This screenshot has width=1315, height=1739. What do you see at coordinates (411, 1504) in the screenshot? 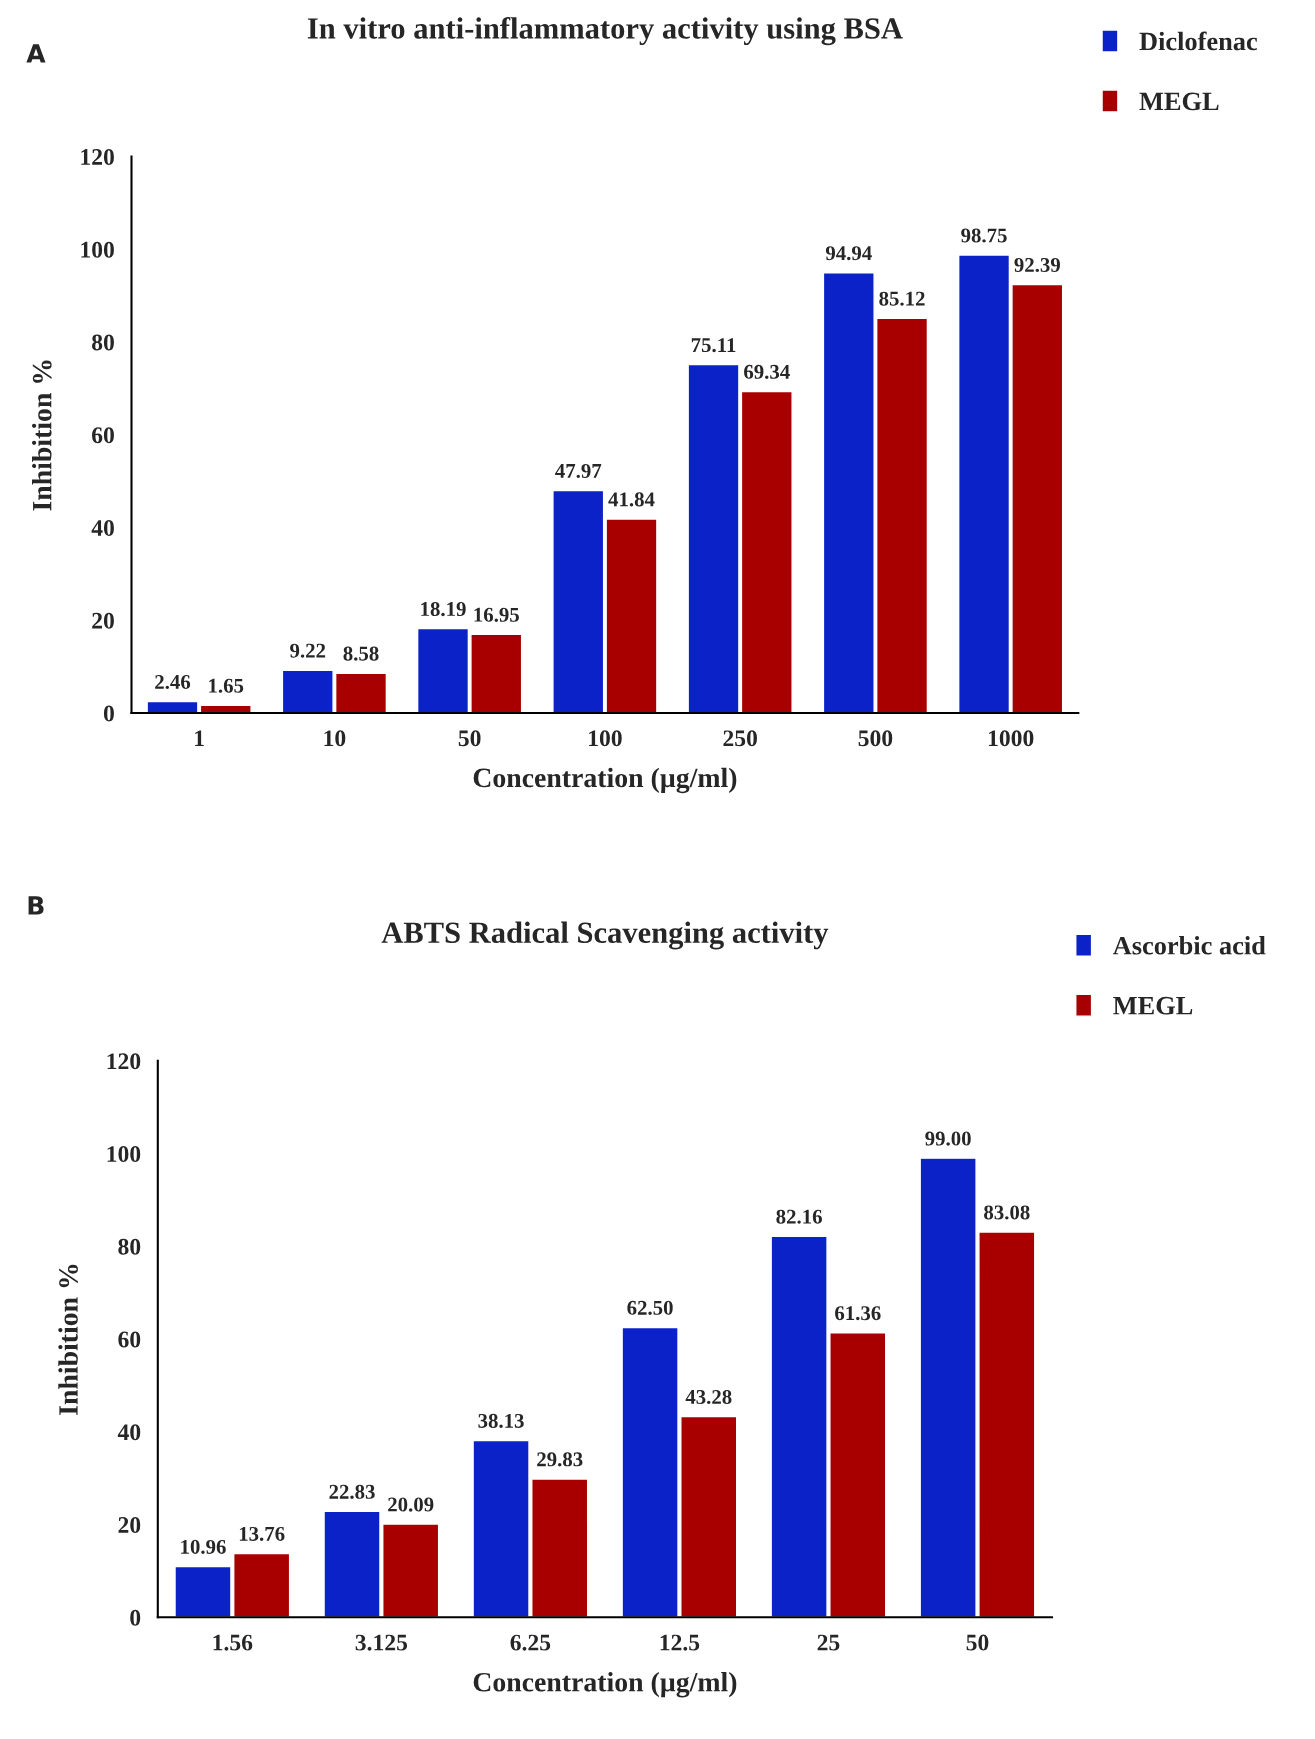
I see `data-label: 20.09` at bounding box center [411, 1504].